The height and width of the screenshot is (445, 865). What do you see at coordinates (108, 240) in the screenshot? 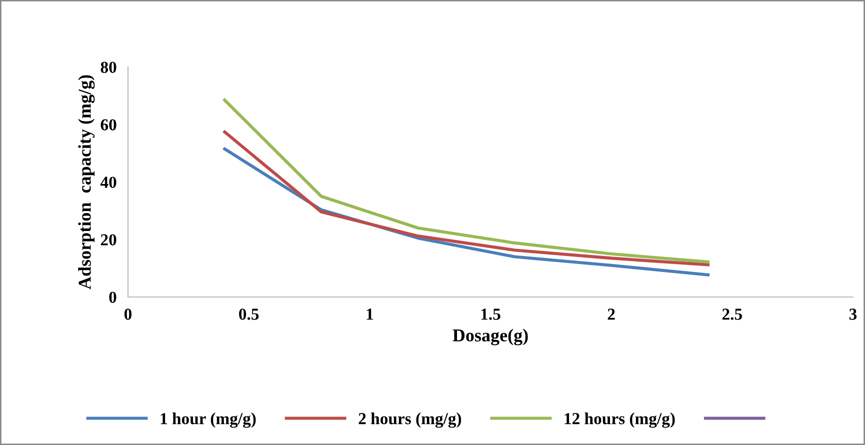
I see `y-tick-label: 20` at bounding box center [108, 240].